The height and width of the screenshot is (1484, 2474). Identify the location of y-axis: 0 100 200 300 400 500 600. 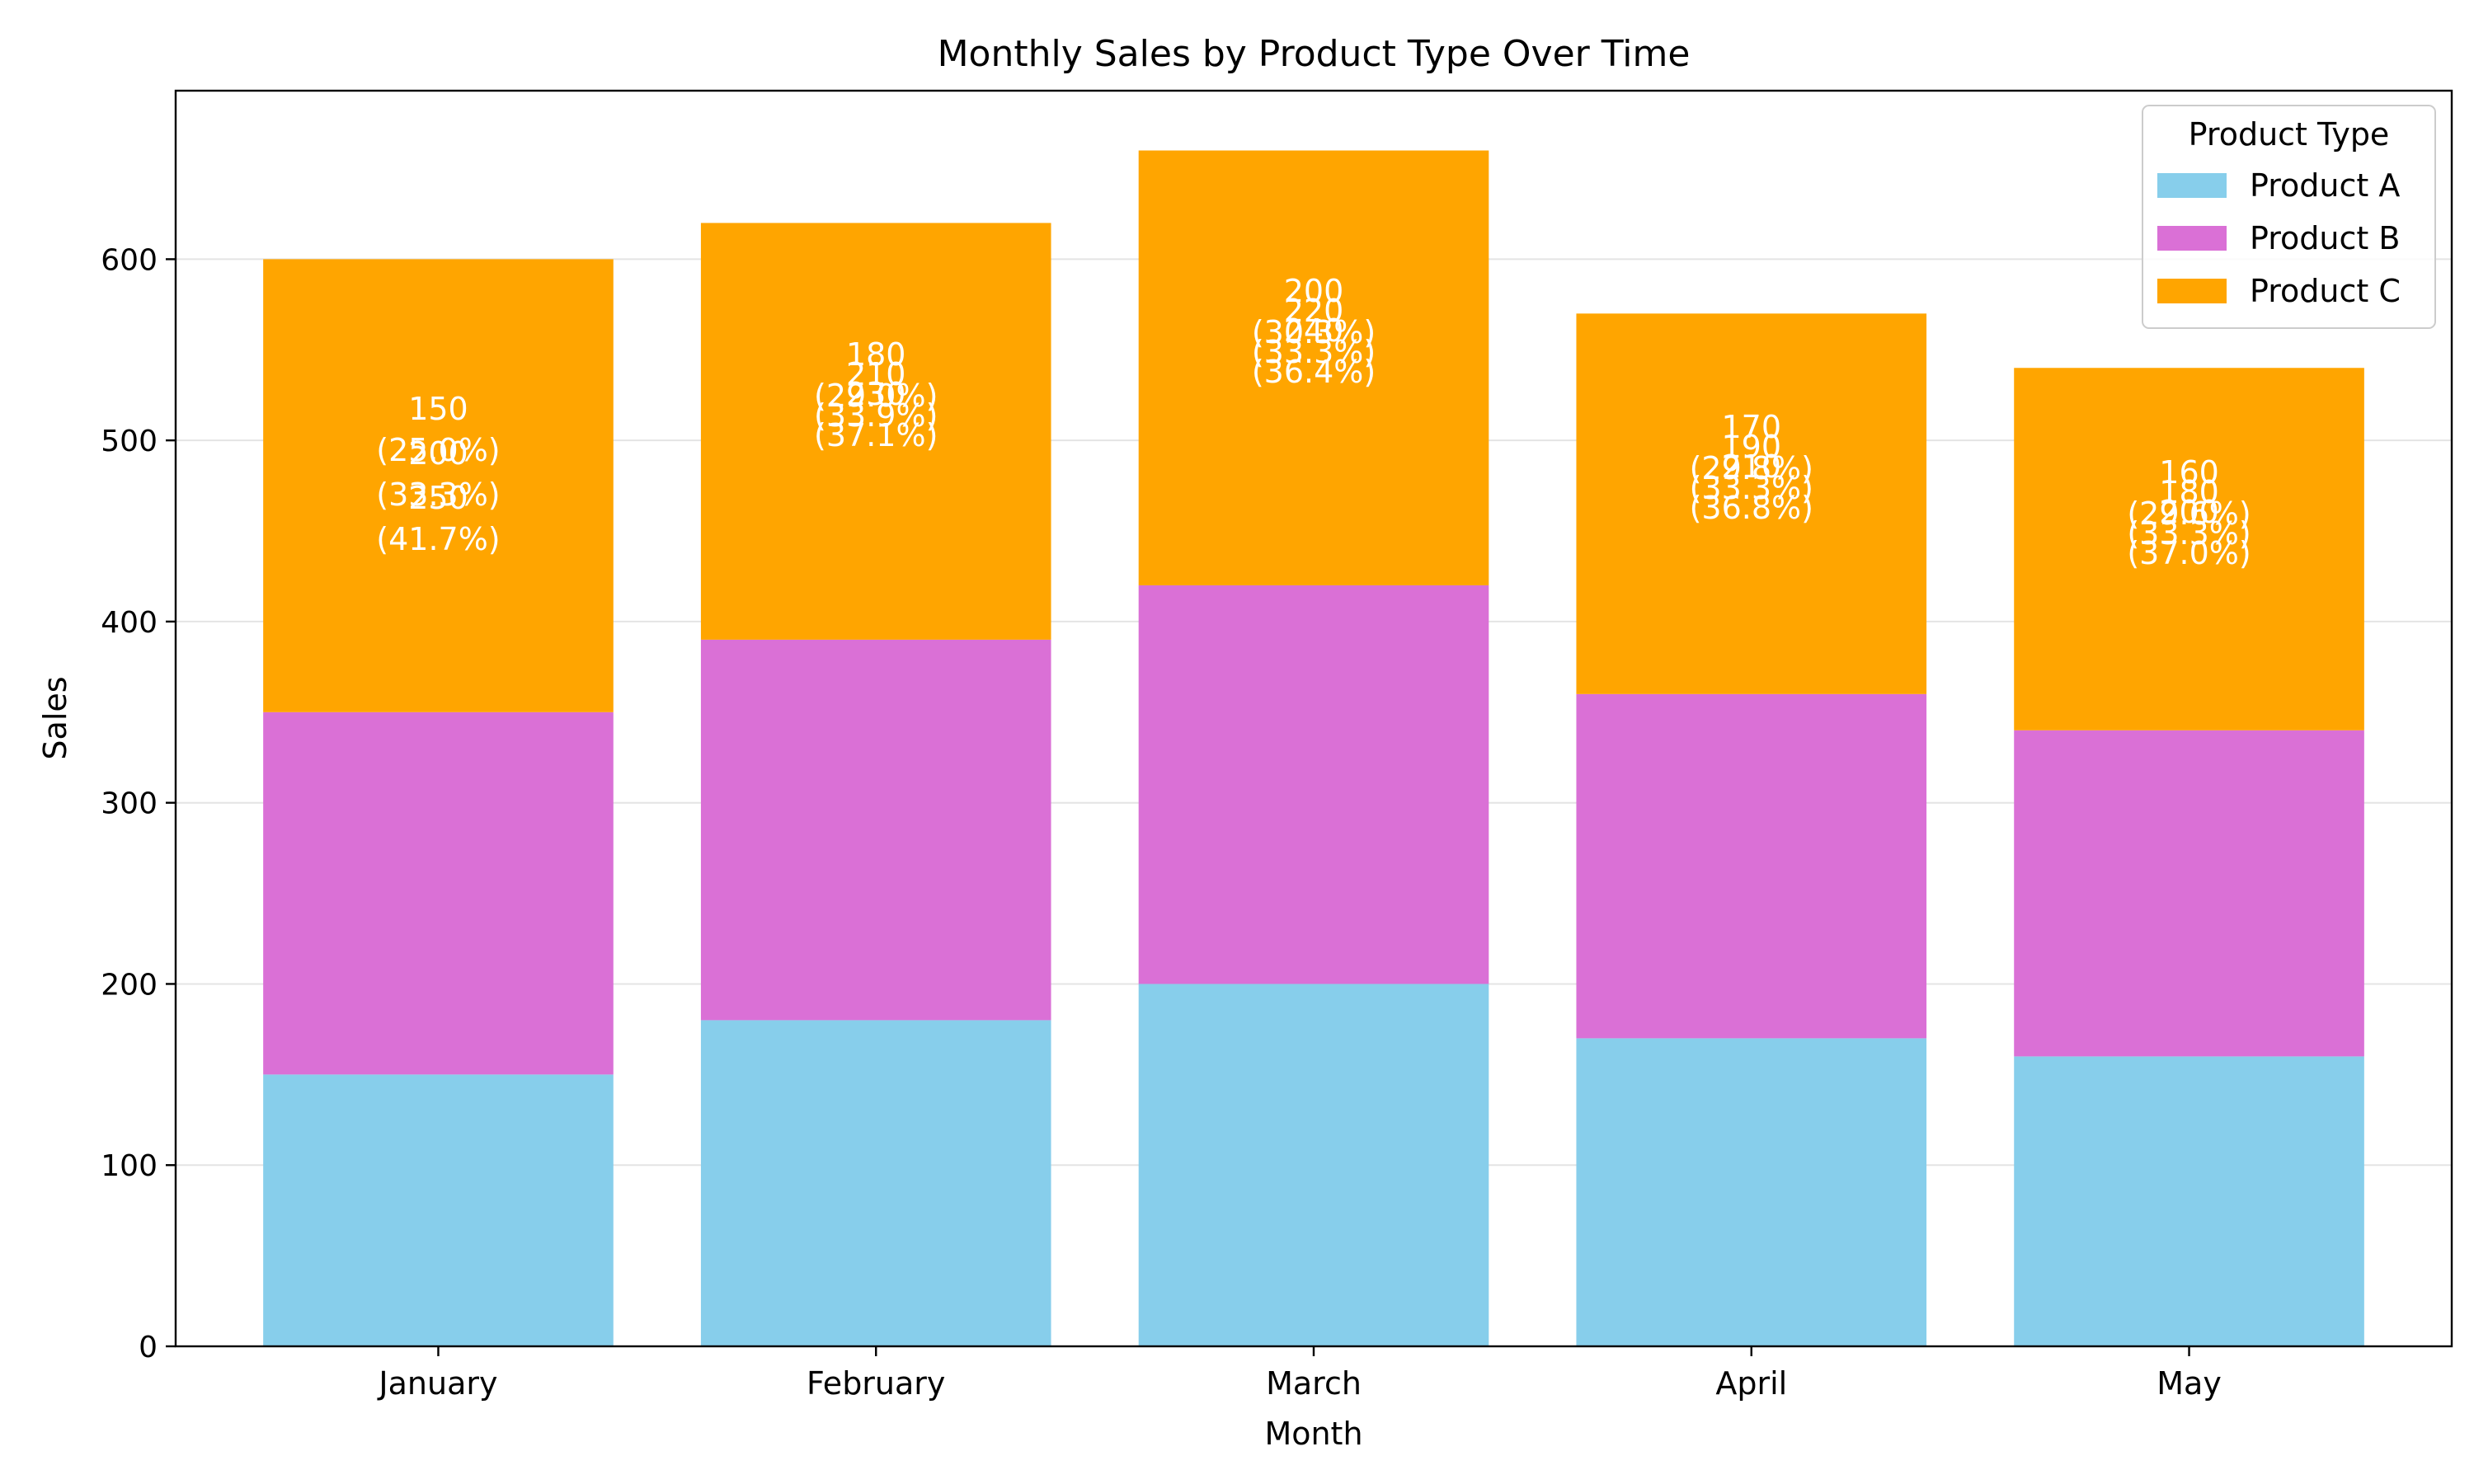
(138, 803).